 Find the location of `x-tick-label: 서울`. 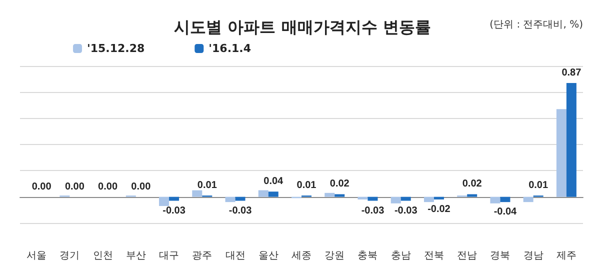

x-tick-label: 서울 is located at coordinates (36, 256).